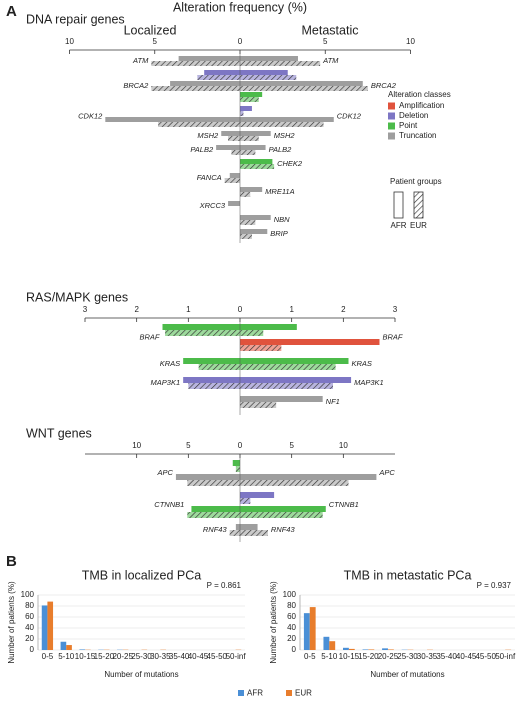  Describe the element at coordinates (282, 219) in the screenshot. I see `gene-label: NBN` at that location.